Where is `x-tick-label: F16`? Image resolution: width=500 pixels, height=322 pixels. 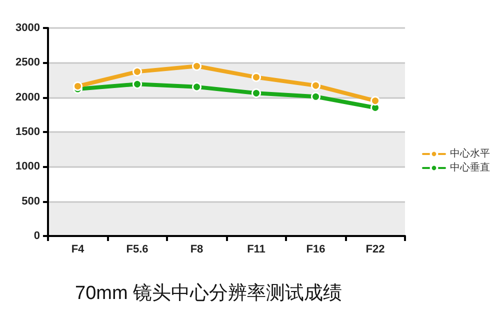
x-tick-label: F16 is located at coordinates (316, 250).